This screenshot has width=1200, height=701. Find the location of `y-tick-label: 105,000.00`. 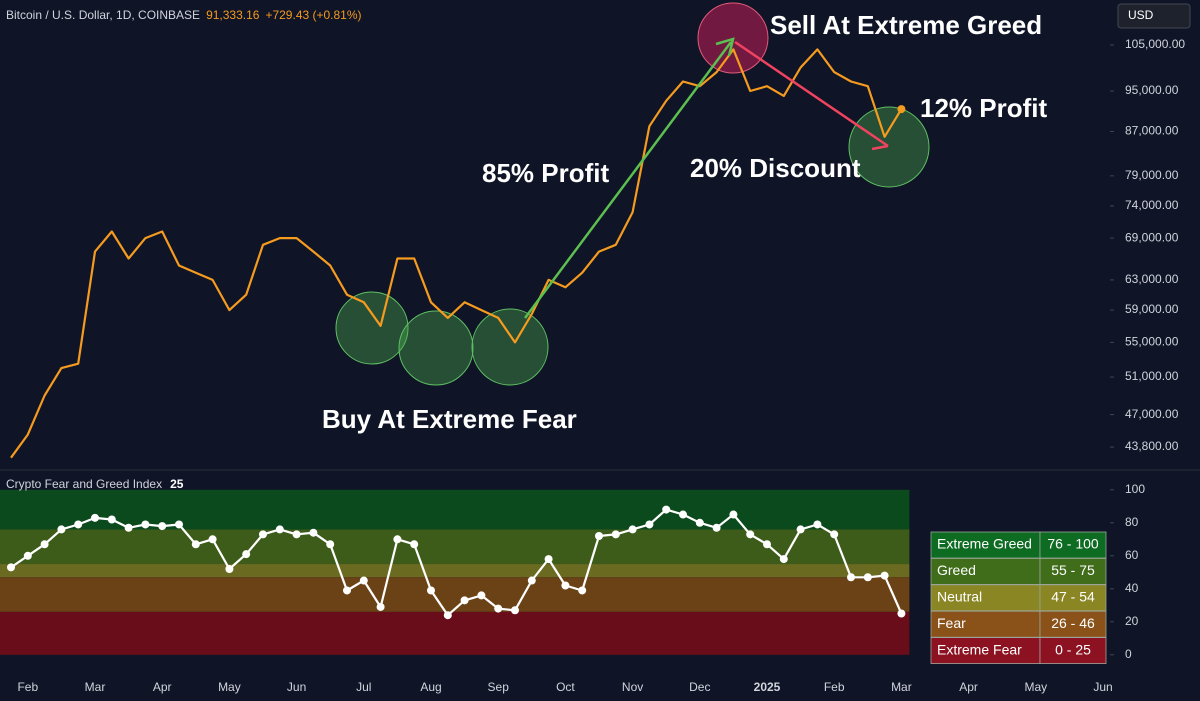

y-tick-label: 105,000.00 is located at coordinates (1155, 44).